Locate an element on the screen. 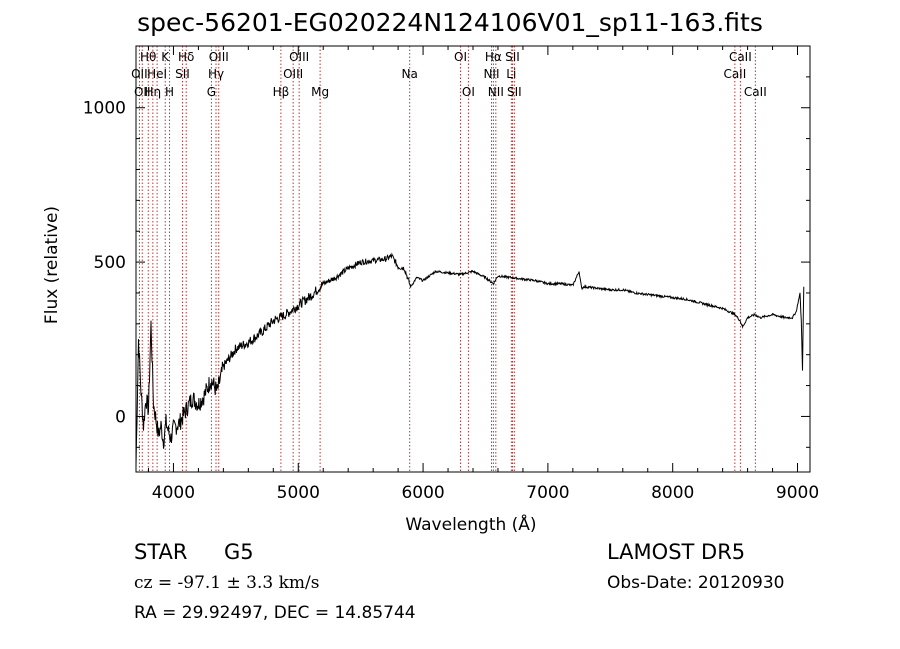  object-subclass: G5 is located at coordinates (239, 552).